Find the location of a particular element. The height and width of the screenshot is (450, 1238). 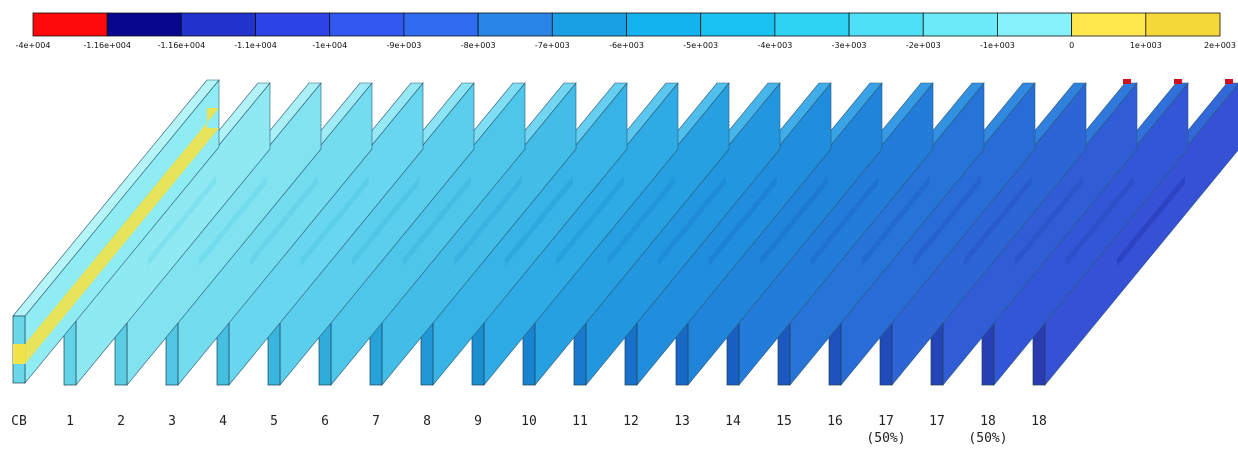

tension-band is located at coordinates (116, 236).